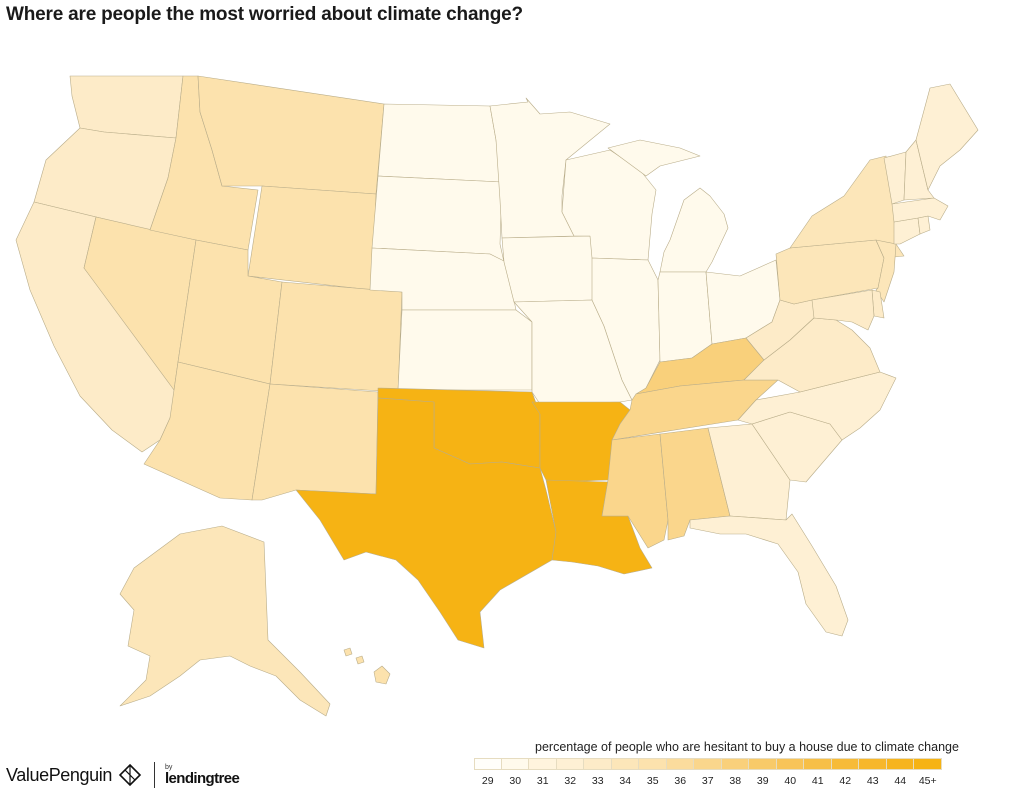 This screenshot has height=794, width=1024. I want to click on state-indiana: Indiana, so click(685, 317).